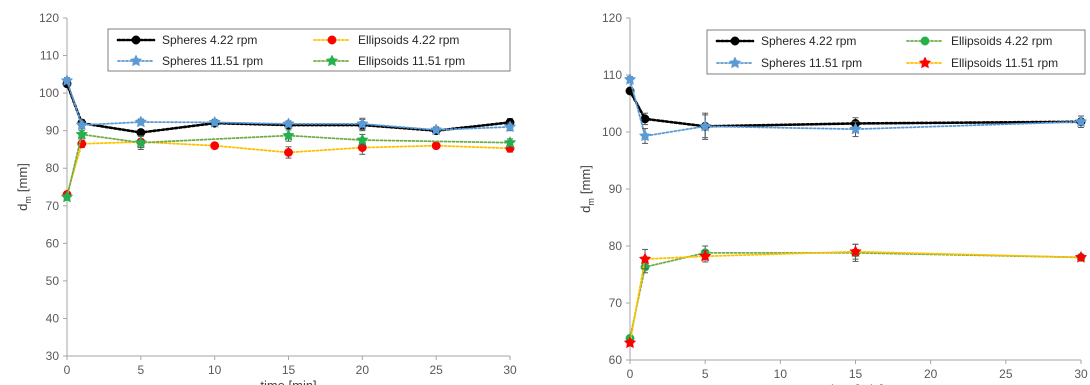  What do you see at coordinates (53, 168) in the screenshot?
I see `y-tick-label: 80` at bounding box center [53, 168].